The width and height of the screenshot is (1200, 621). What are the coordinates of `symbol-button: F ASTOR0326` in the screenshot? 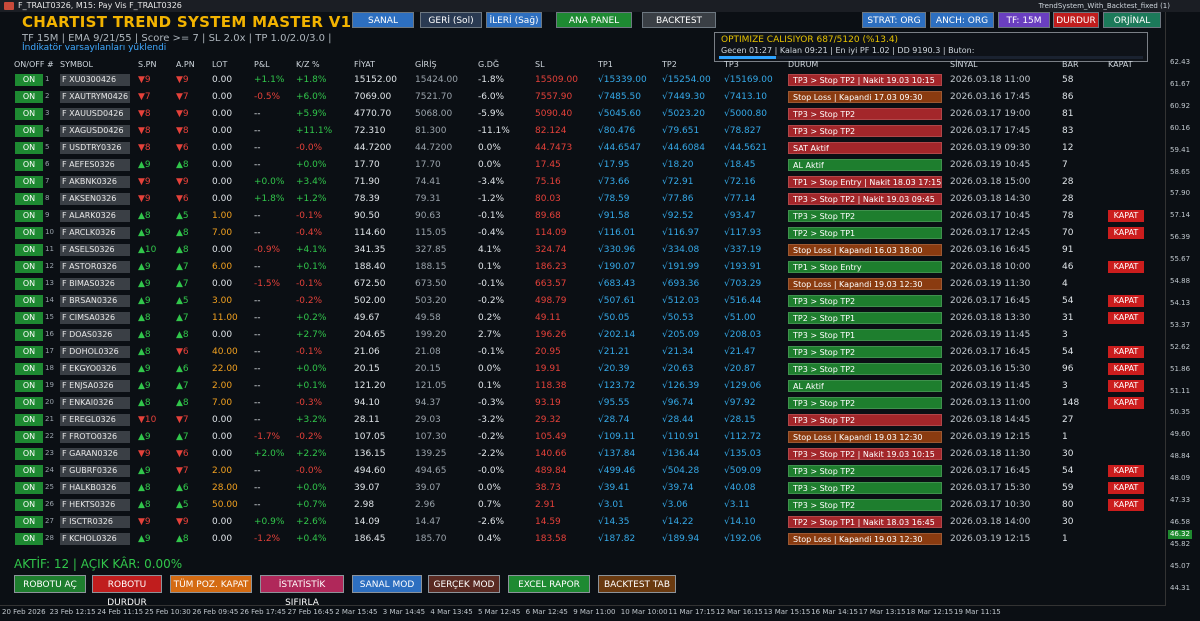 It's located at (95, 267).